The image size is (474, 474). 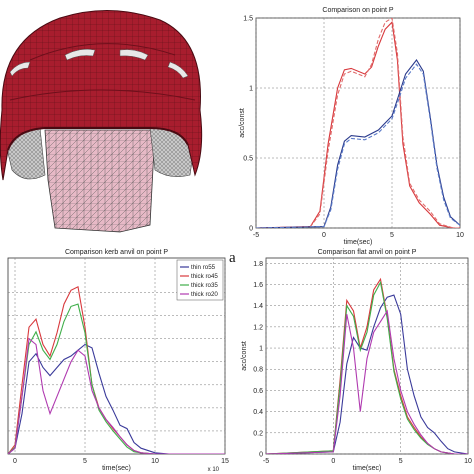 What do you see at coordinates (203, 267) in the screenshot?
I see `legend-entry: thin ro55` at bounding box center [203, 267].